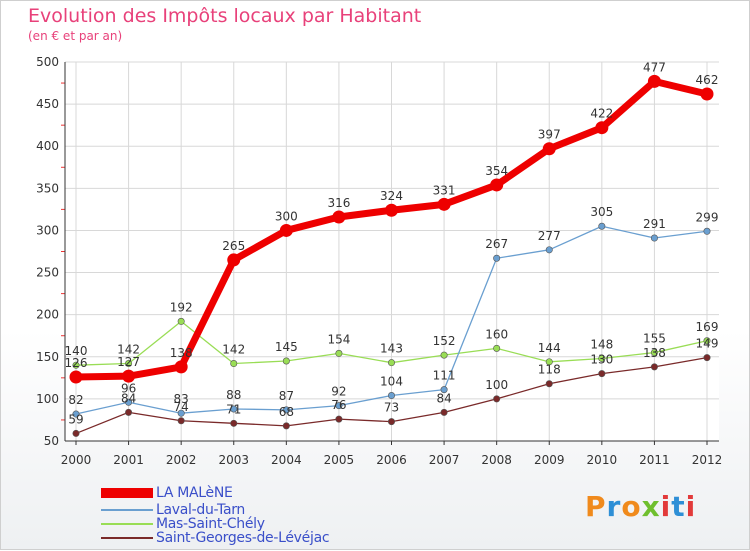 The height and width of the screenshot is (551, 750). Describe the element at coordinates (654, 460) in the screenshot. I see `x-tick-label: 2011` at that location.